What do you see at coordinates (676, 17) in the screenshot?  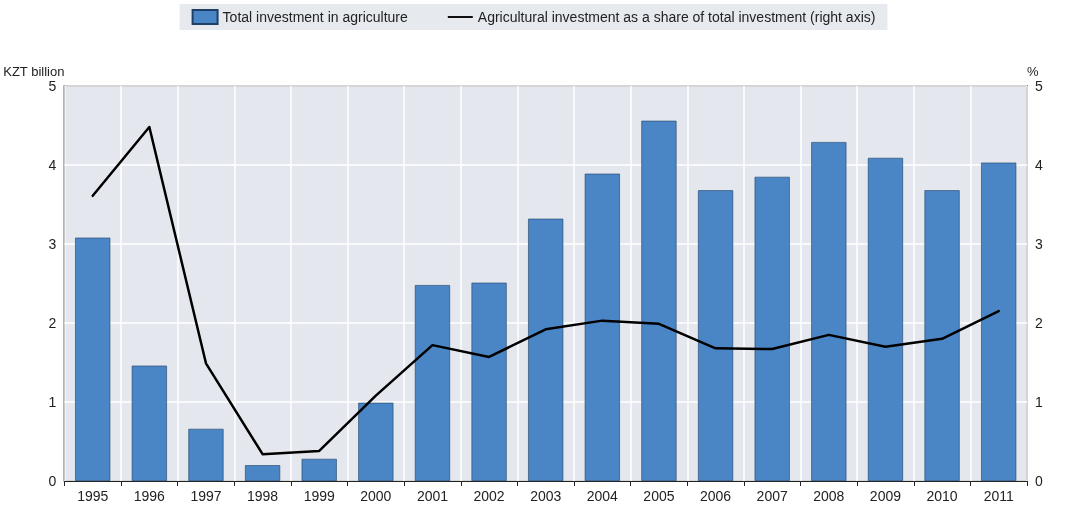 I see `legend-label: Agricultural investment as a share of total investment (right axis)` at bounding box center [676, 17].